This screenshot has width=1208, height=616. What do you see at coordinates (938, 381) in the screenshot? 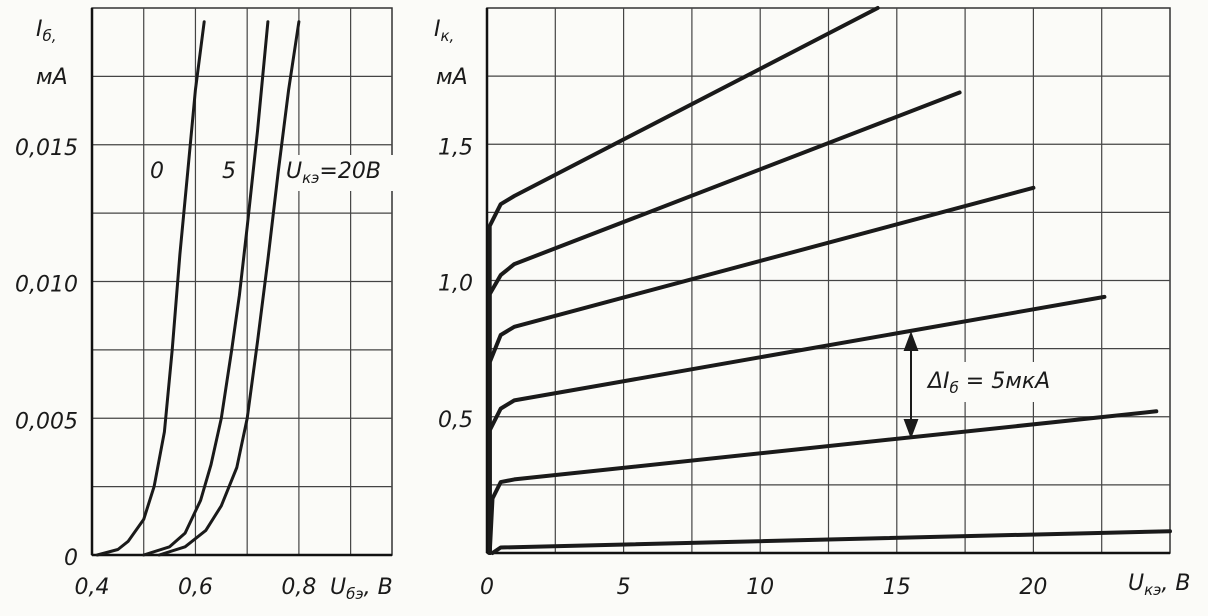
I see `symbol: ΔI` at bounding box center [938, 381].